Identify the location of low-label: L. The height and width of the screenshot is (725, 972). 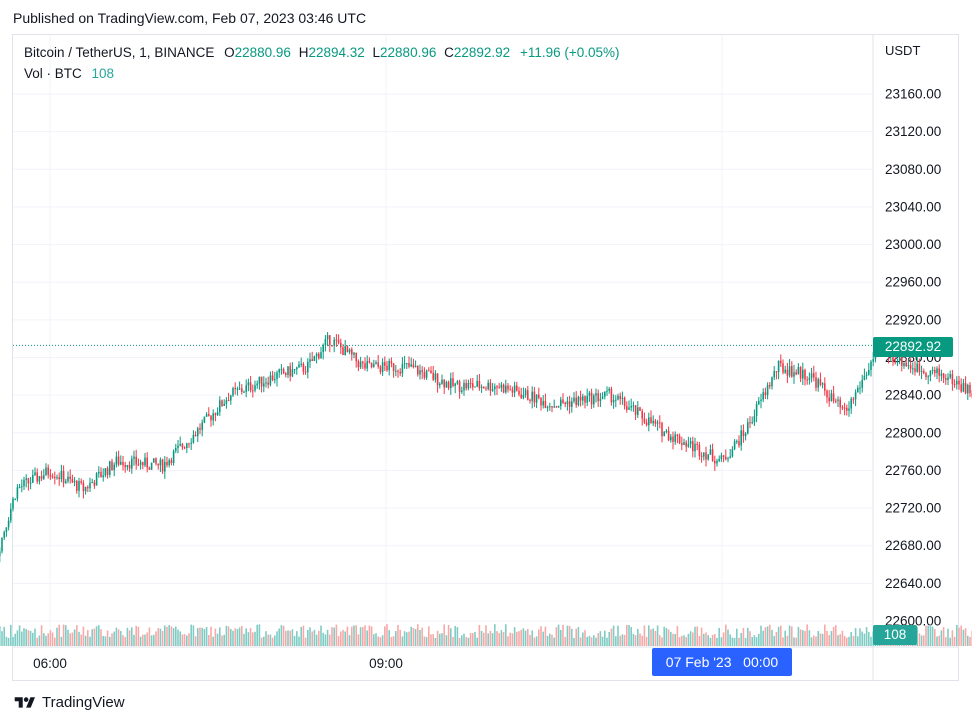
(376, 52).